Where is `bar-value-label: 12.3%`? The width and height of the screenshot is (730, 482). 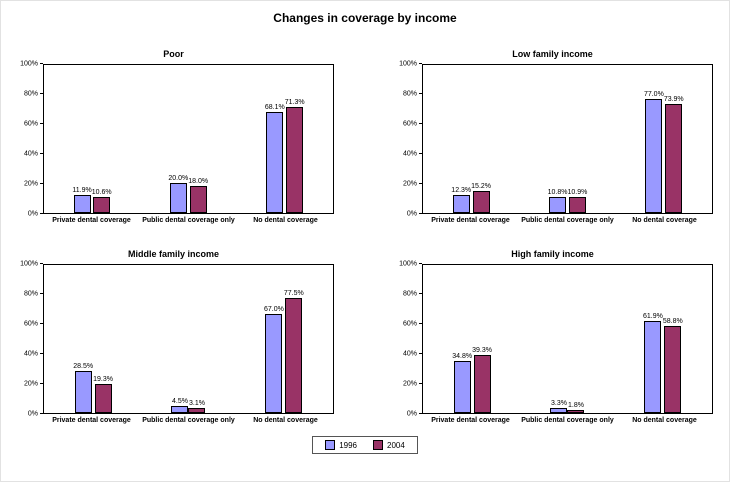
bar-value-label: 12.3% is located at coordinates (461, 190).